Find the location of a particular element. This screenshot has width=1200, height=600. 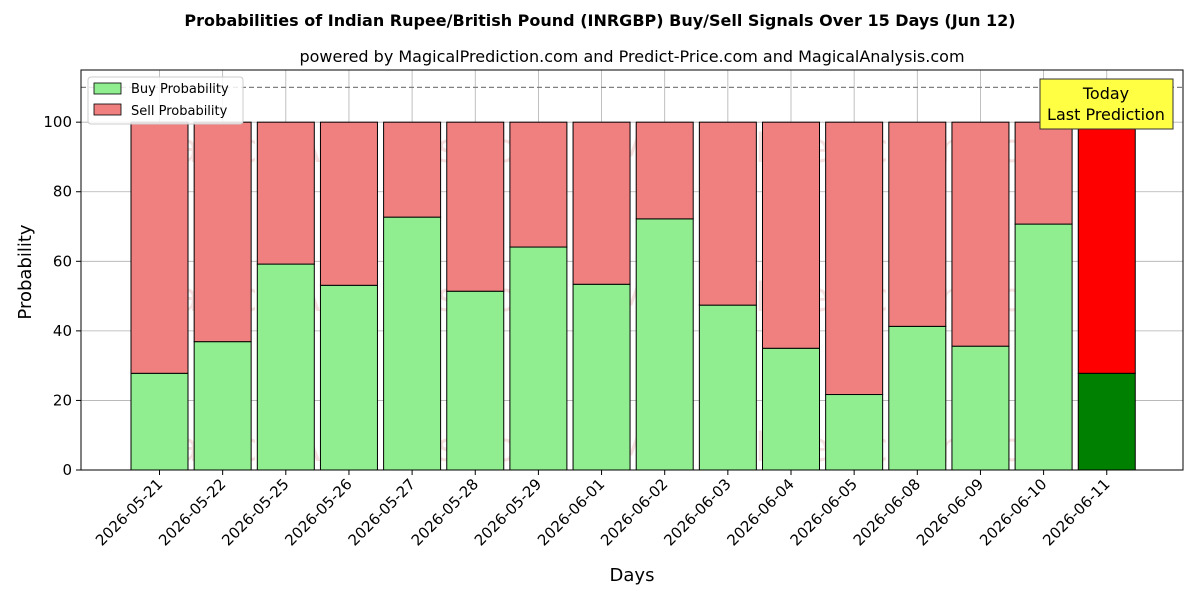

today-annotation-line2: Last Prediction is located at coordinates (1106, 114).